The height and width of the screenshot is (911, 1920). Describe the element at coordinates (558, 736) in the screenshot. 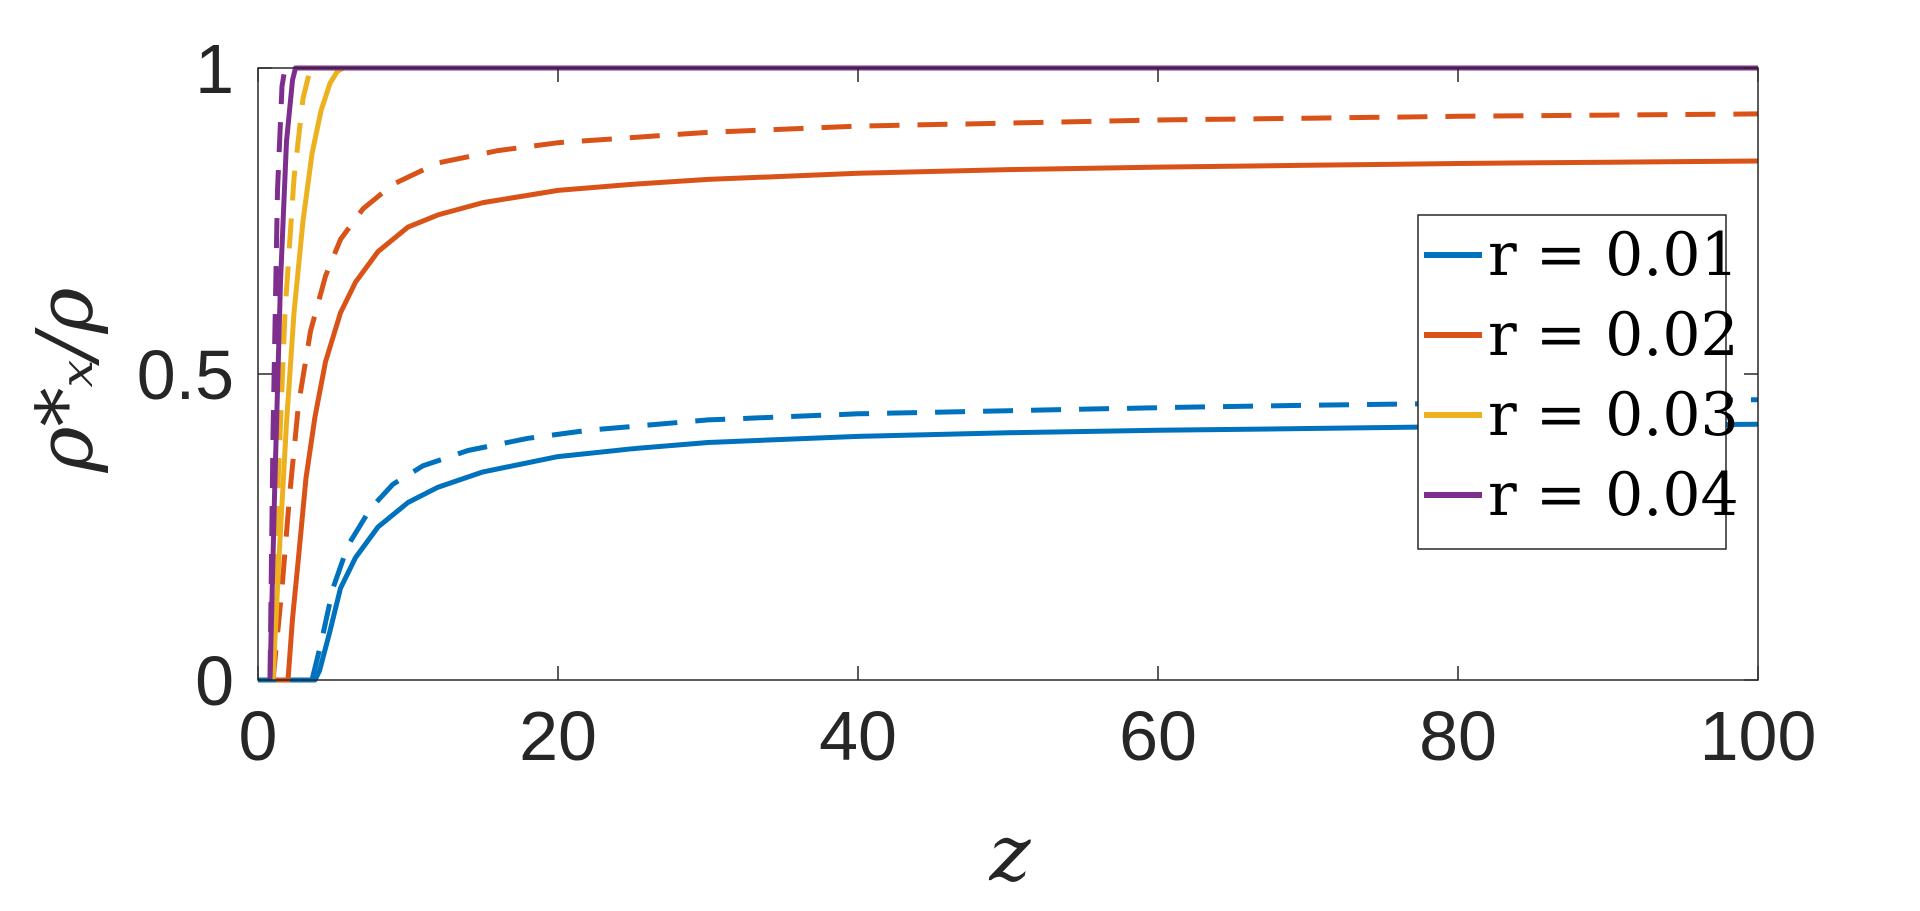

I see `x-tick-label: 20` at that location.